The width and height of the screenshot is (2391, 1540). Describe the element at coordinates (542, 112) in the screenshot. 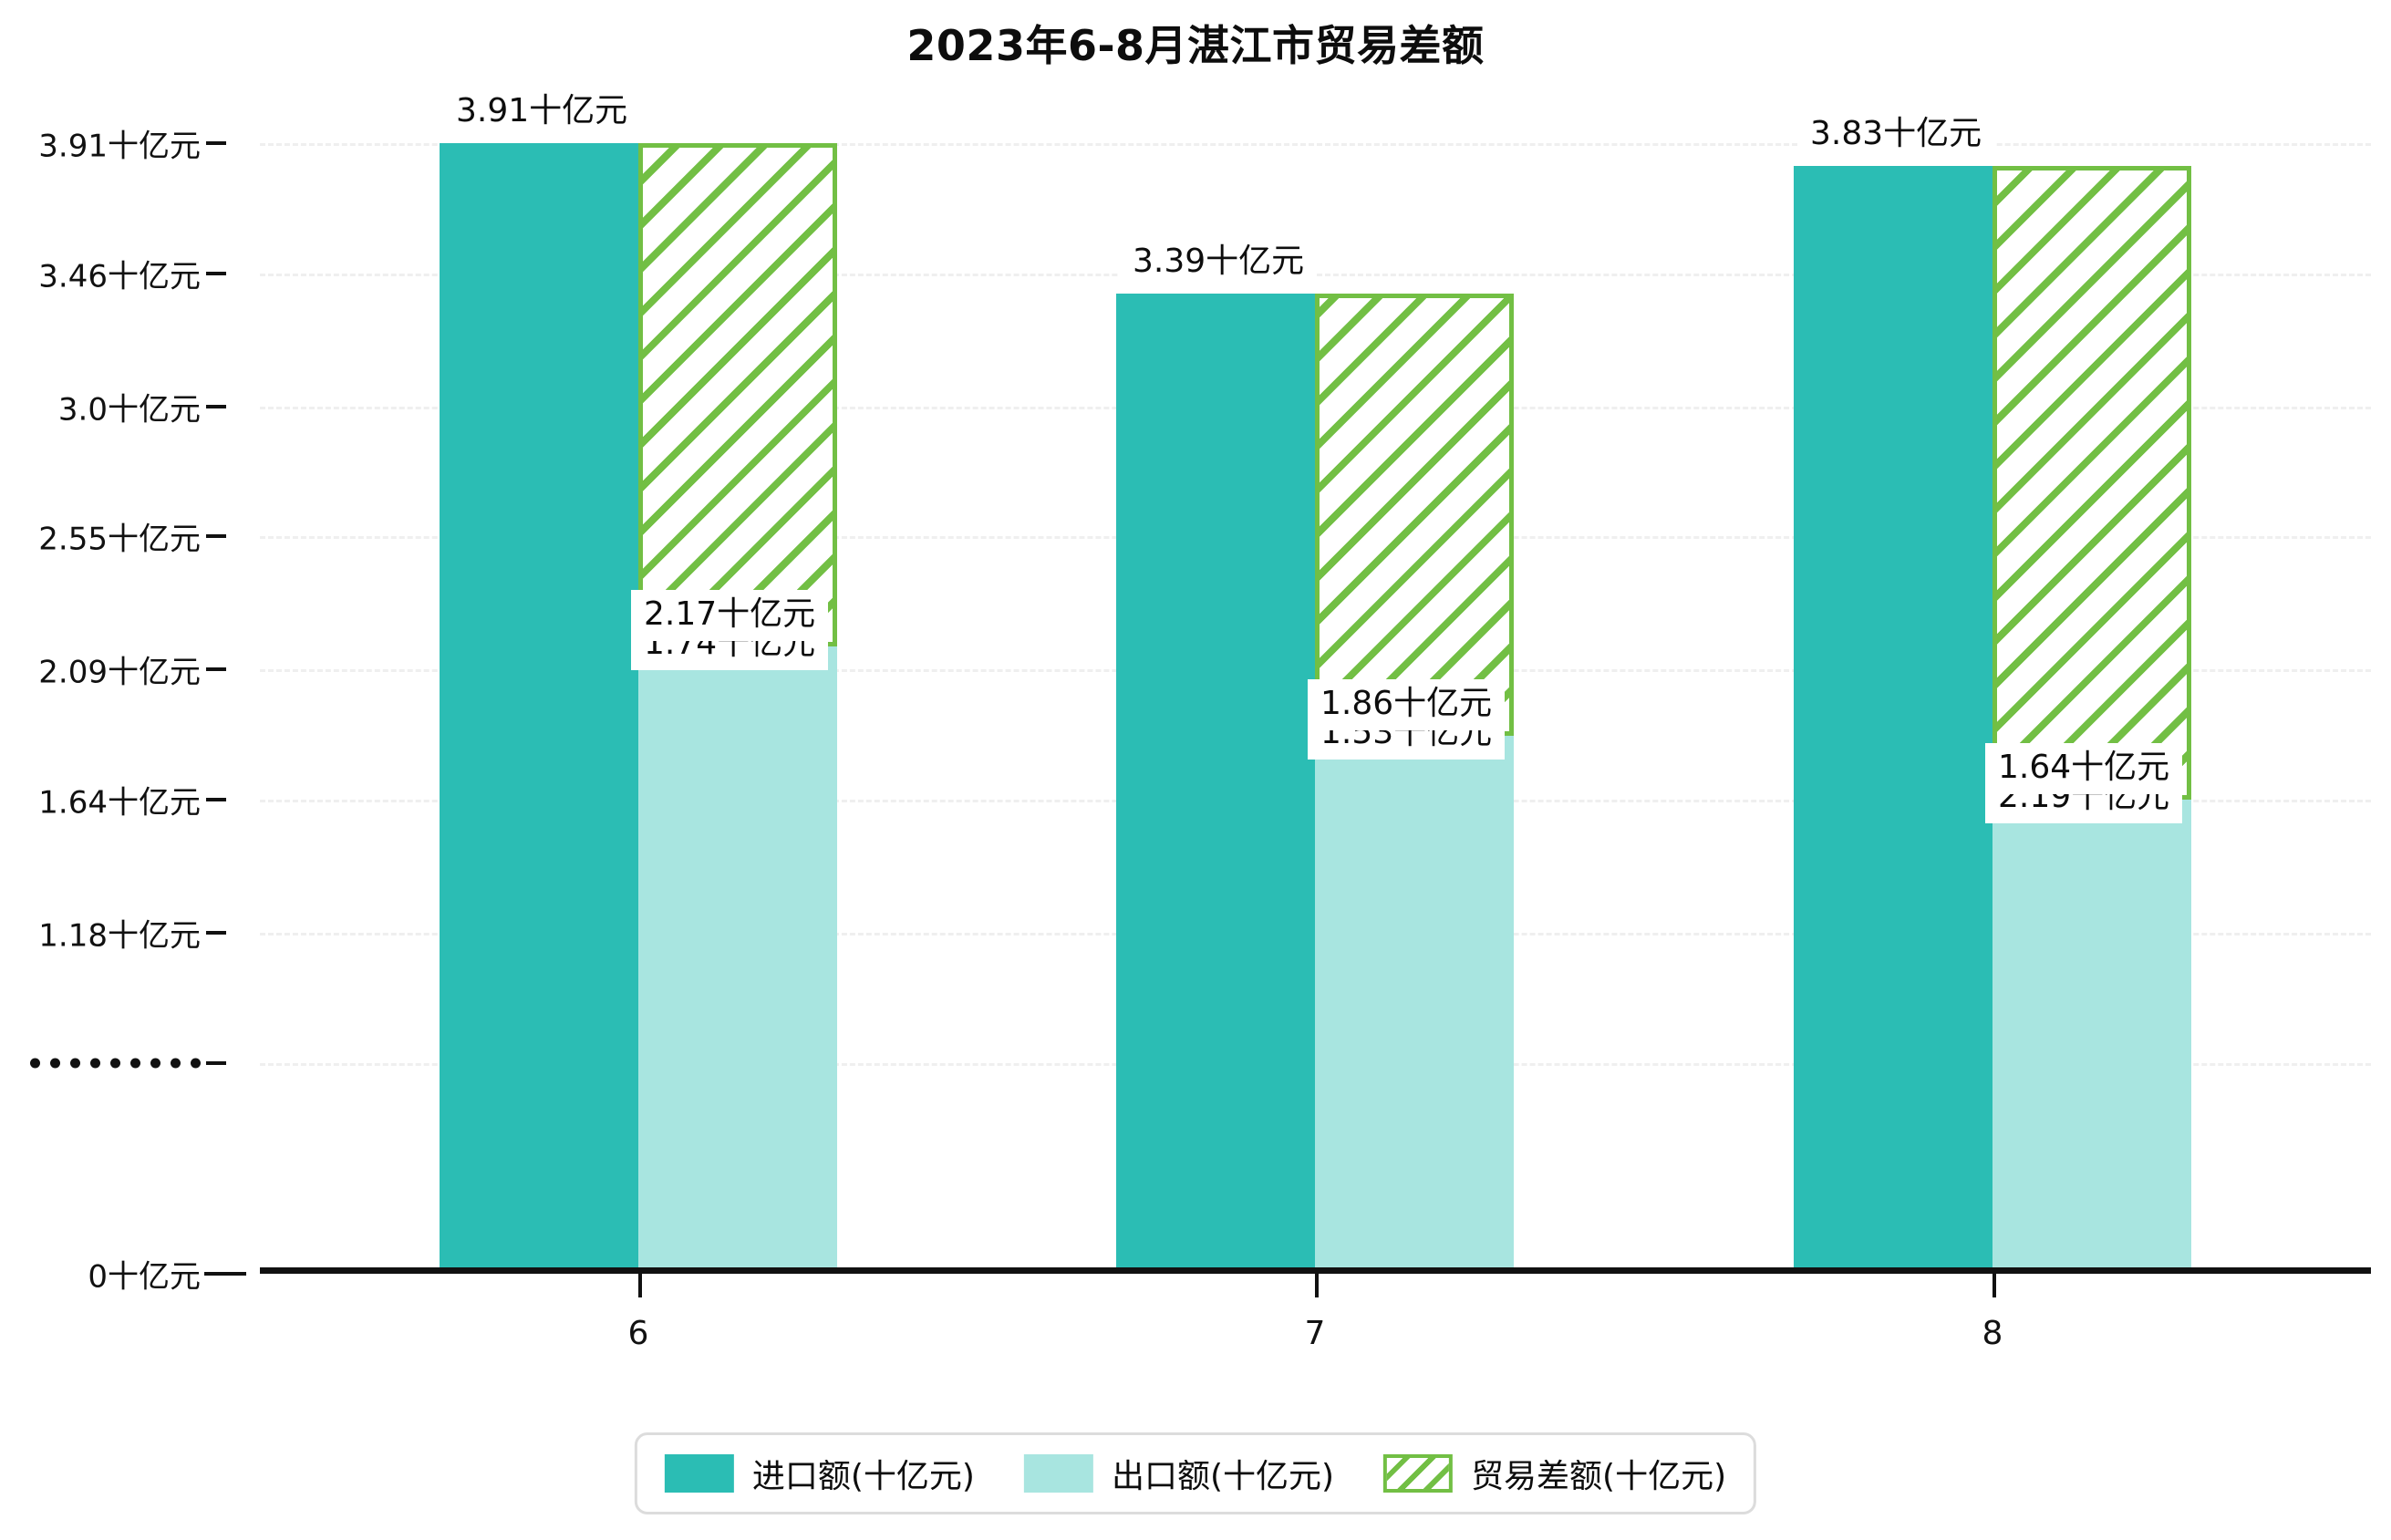

I see `value-label-import-6: 3.91十亿元` at that location.